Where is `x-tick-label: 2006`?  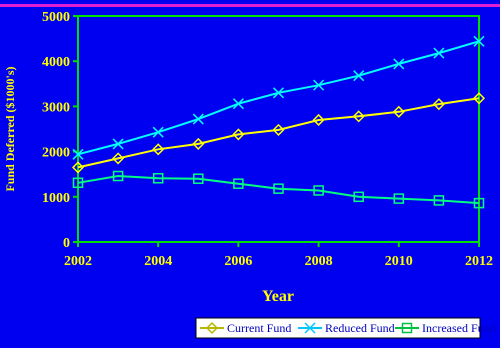
x-tick-label: 2006 is located at coordinates (238, 261).